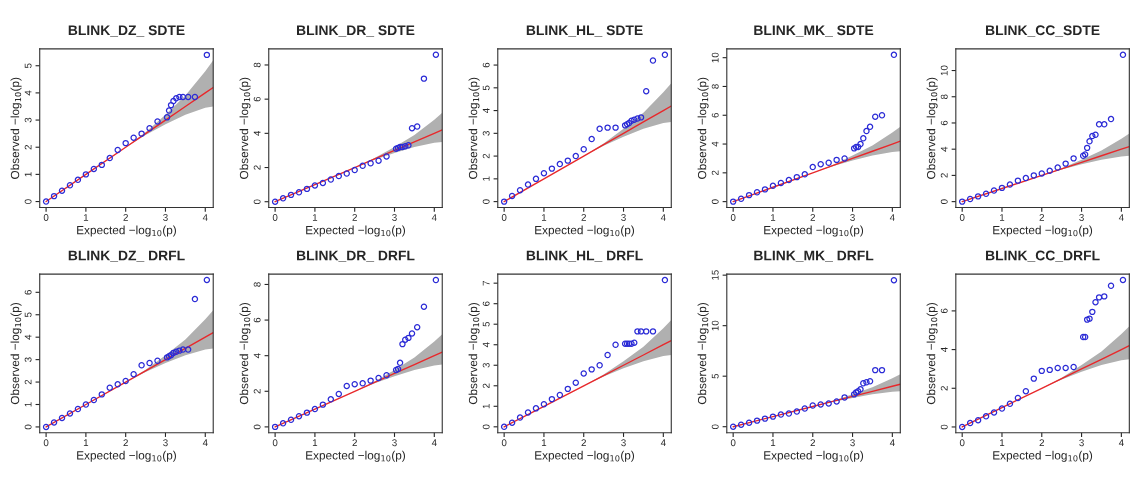  I want to click on y-tick-label: 7, so click(486, 283).